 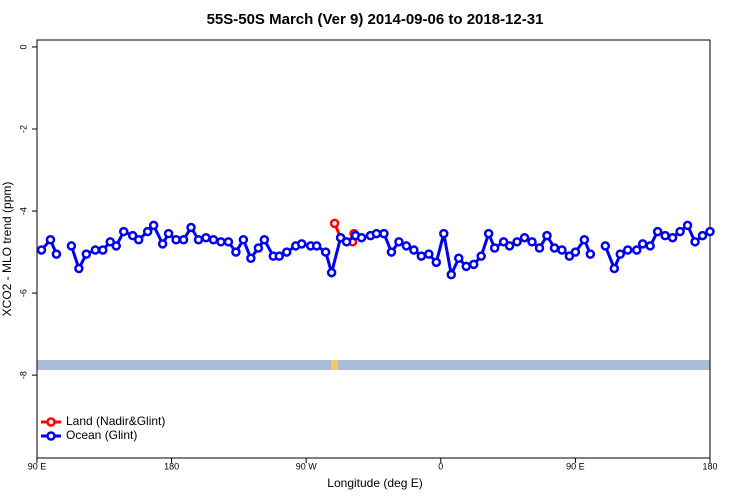 What do you see at coordinates (23, 293) in the screenshot?
I see `y-tick-label: -6` at bounding box center [23, 293].